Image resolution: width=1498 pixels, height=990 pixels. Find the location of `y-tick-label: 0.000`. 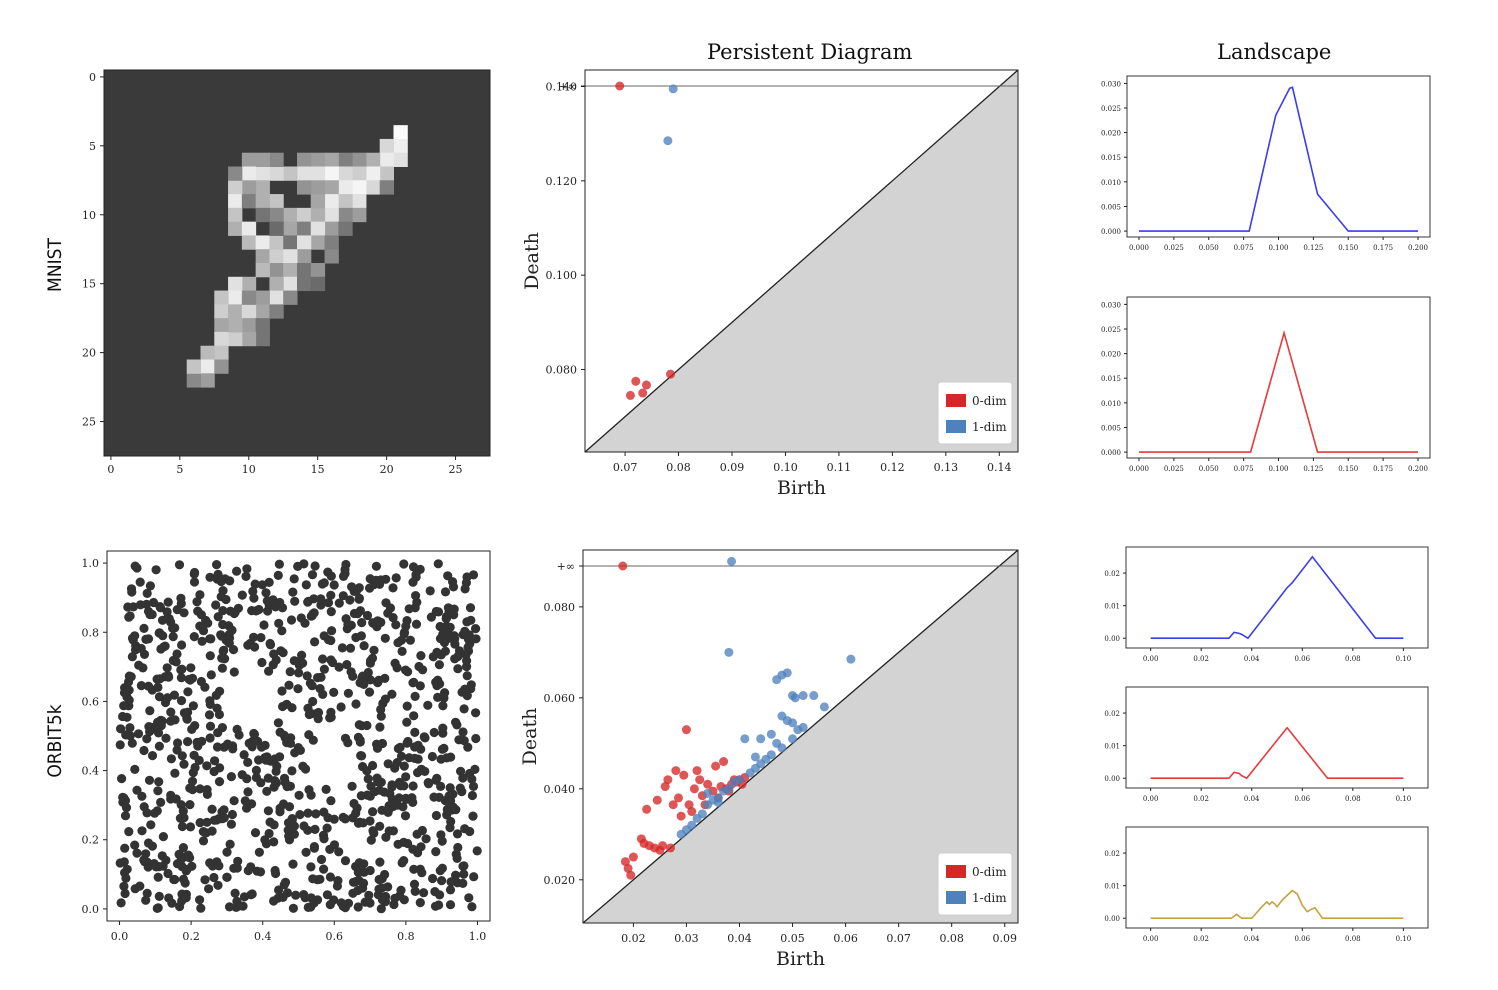

y-tick-label: 0.000 is located at coordinates (1111, 453).